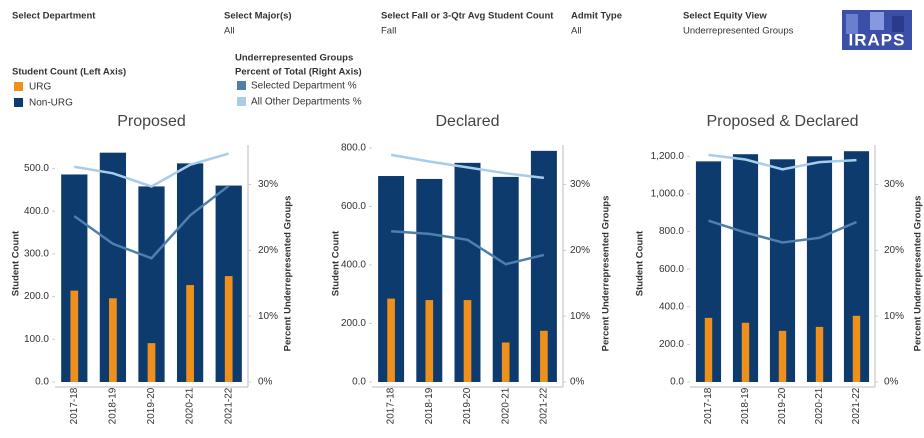 This screenshot has height=438, width=924. What do you see at coordinates (668, 194) in the screenshot?
I see `y-tick-label: 1,000.0` at bounding box center [668, 194].